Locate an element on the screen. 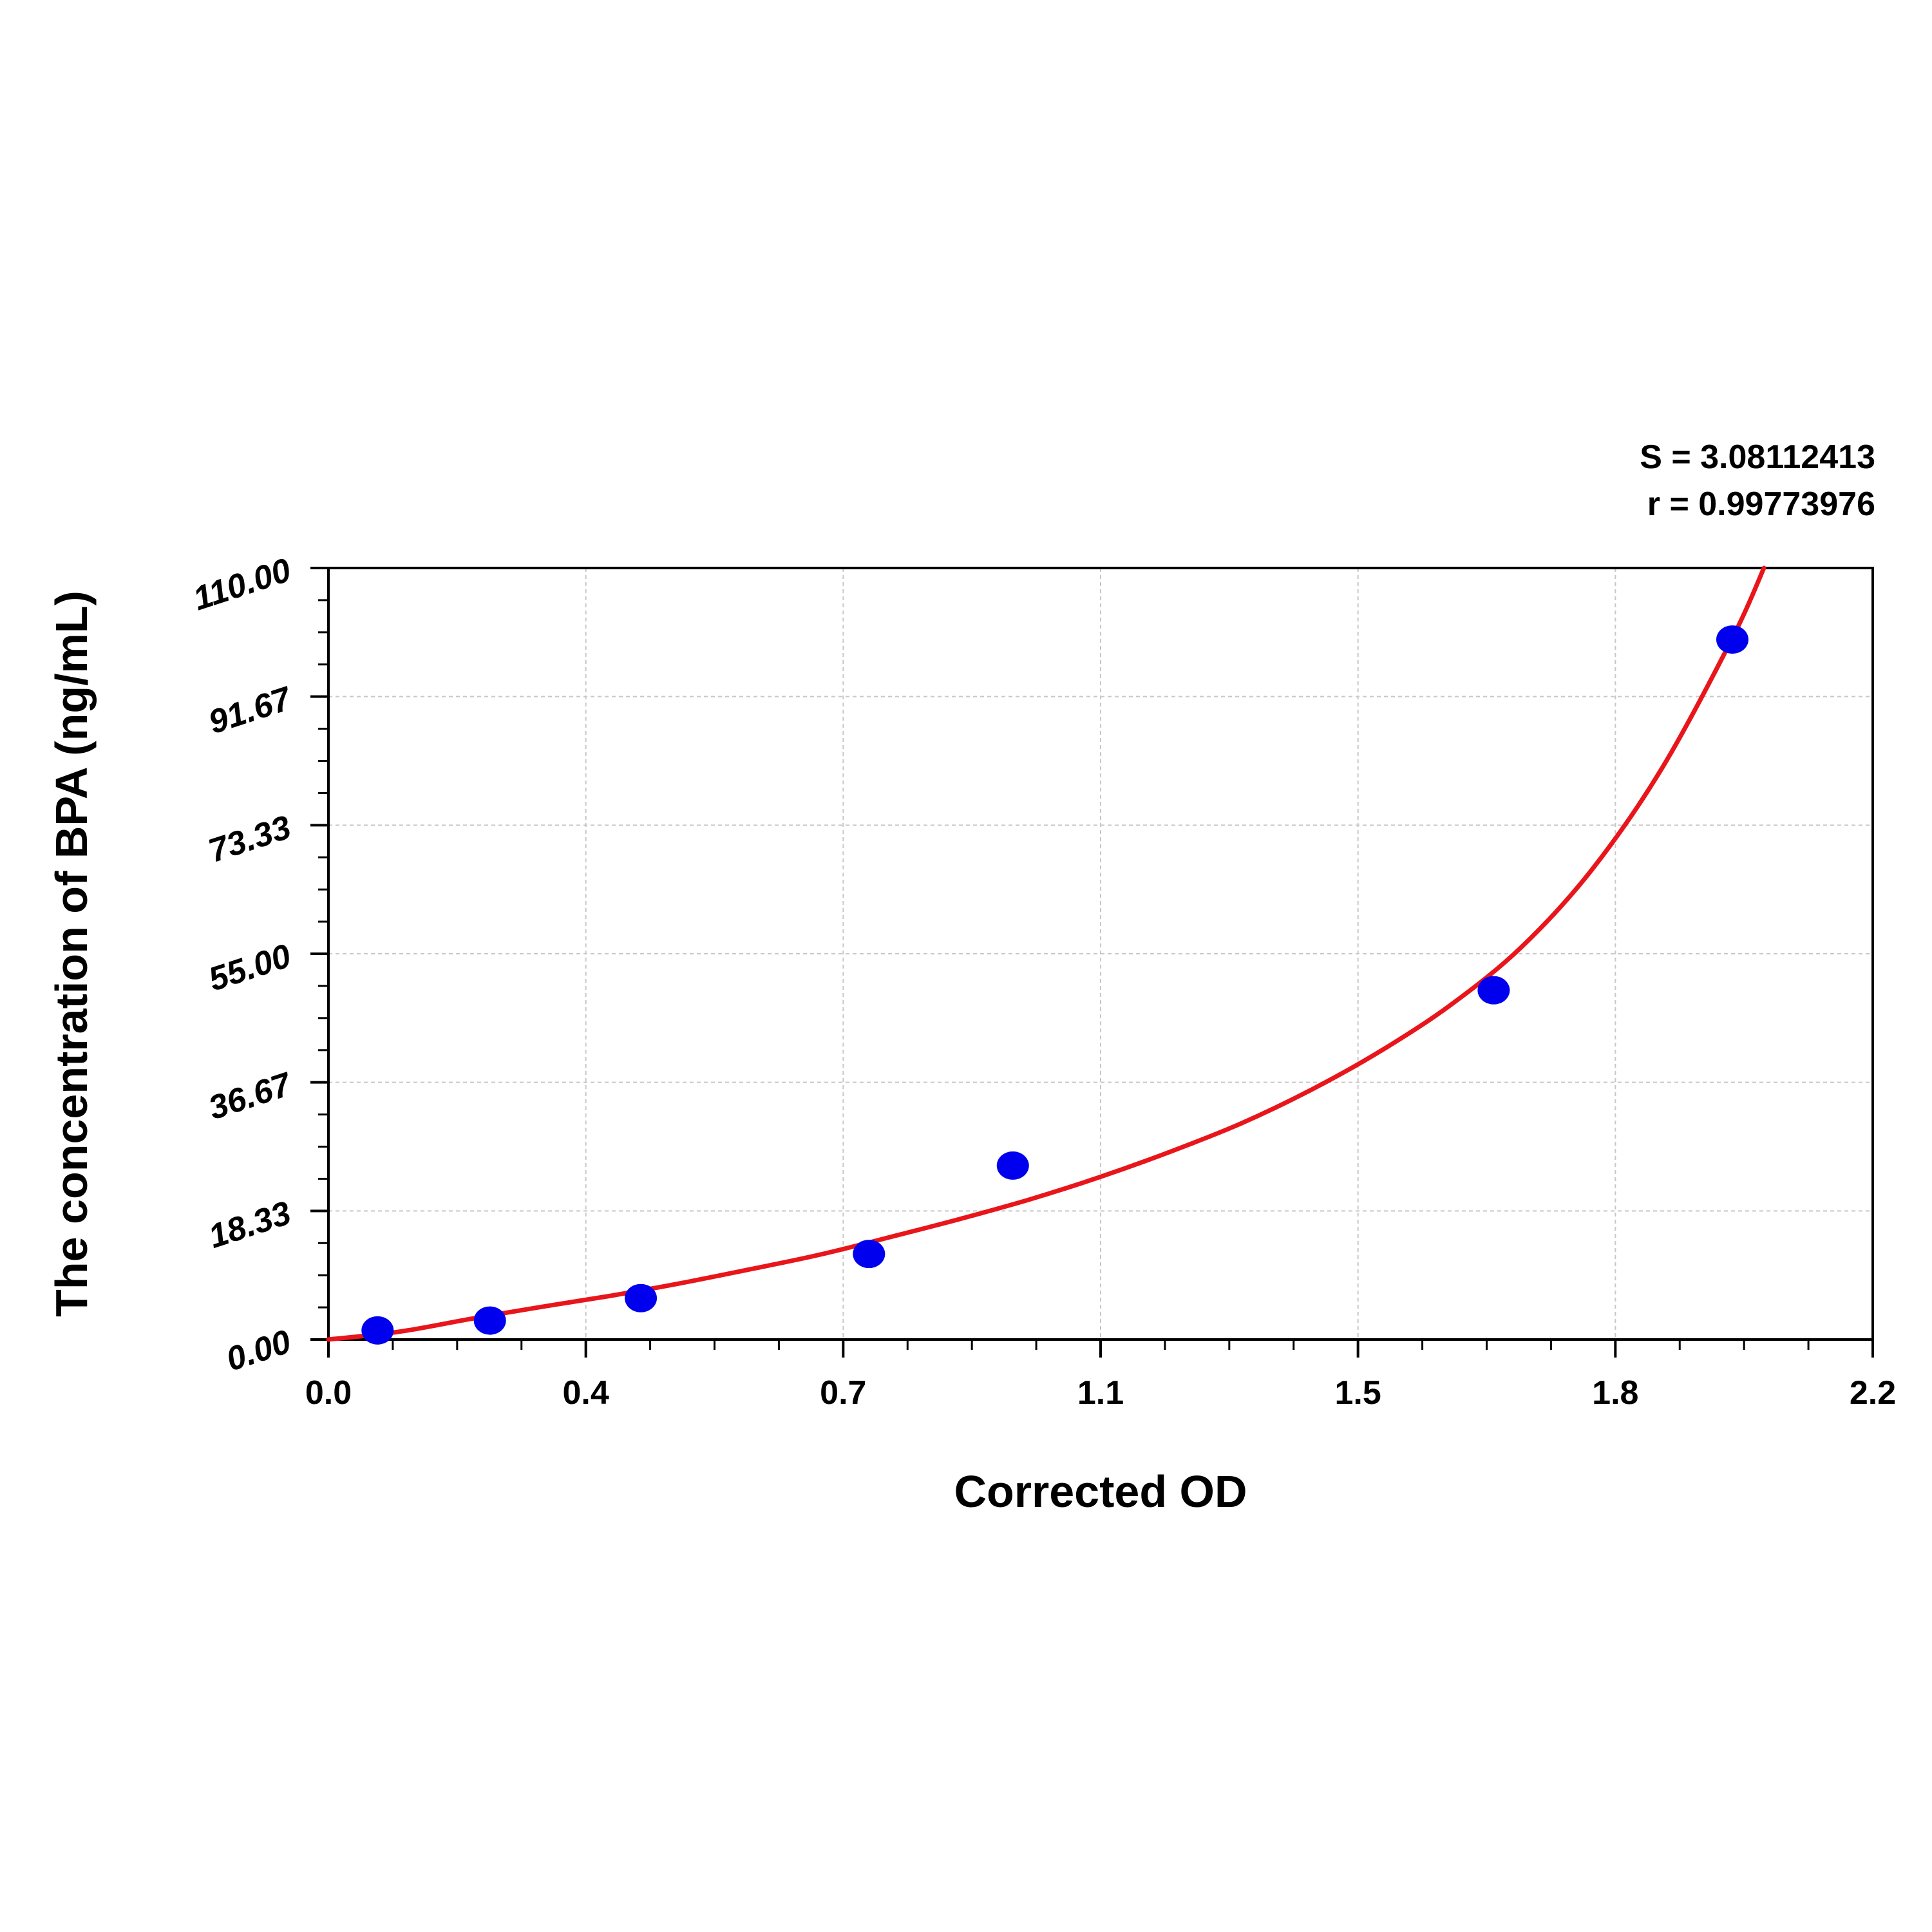 This screenshot has height=1932, width=1932. x-tick-label: 1.8 is located at coordinates (1615, 1393).